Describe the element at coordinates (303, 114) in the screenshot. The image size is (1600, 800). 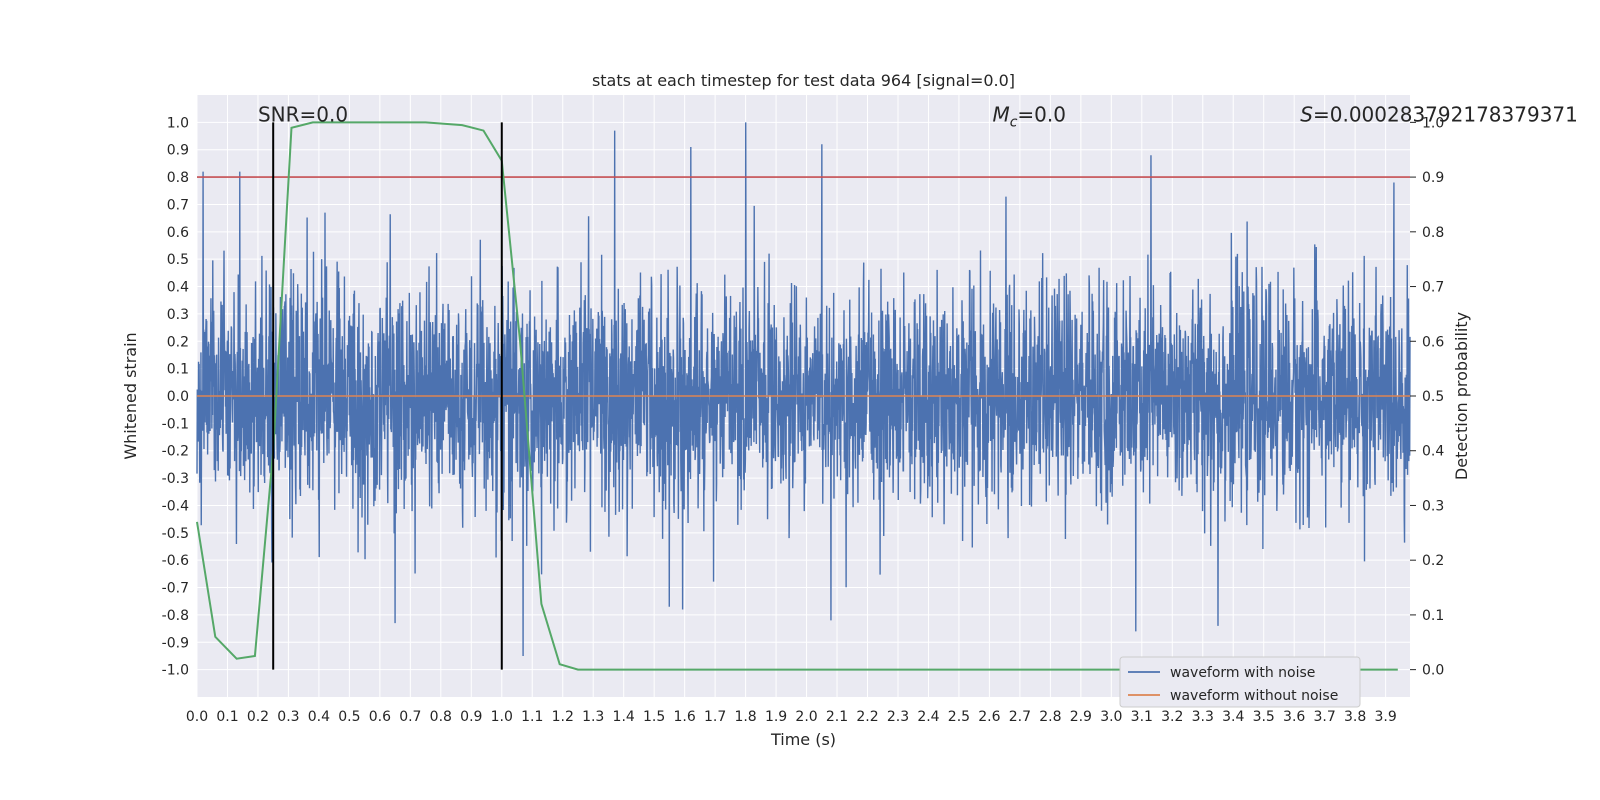
I see `snr-annotation: SNR=0.0` at that location.